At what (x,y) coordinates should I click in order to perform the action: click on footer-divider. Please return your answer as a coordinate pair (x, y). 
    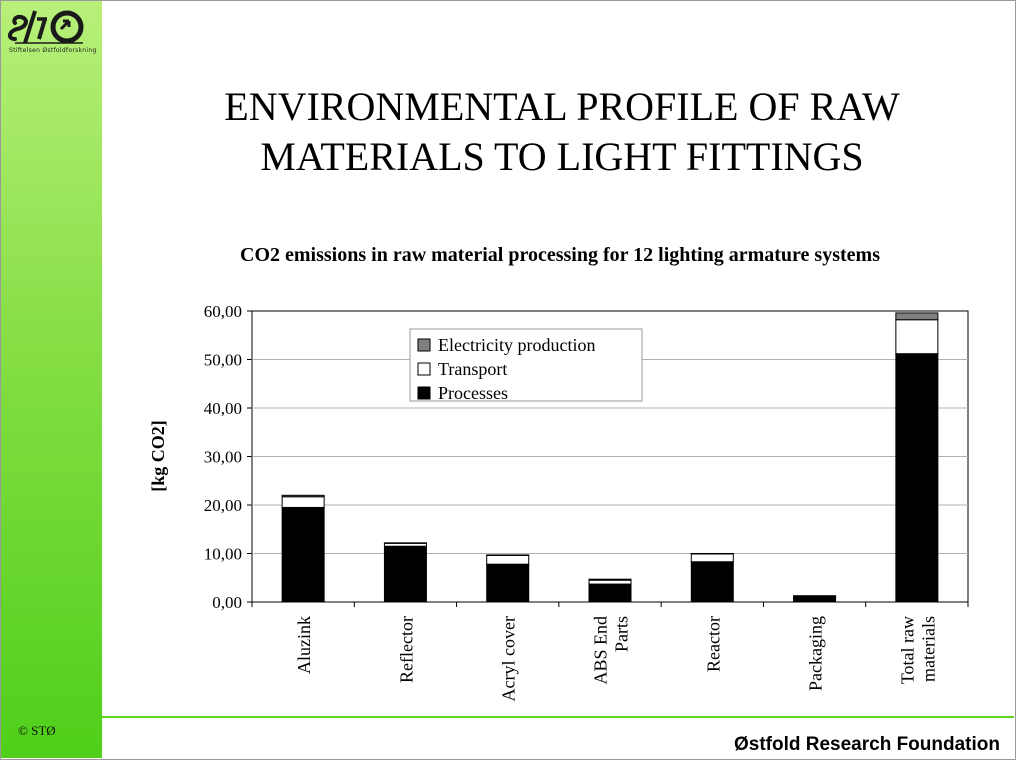
    Looking at the image, I should click on (558, 717).